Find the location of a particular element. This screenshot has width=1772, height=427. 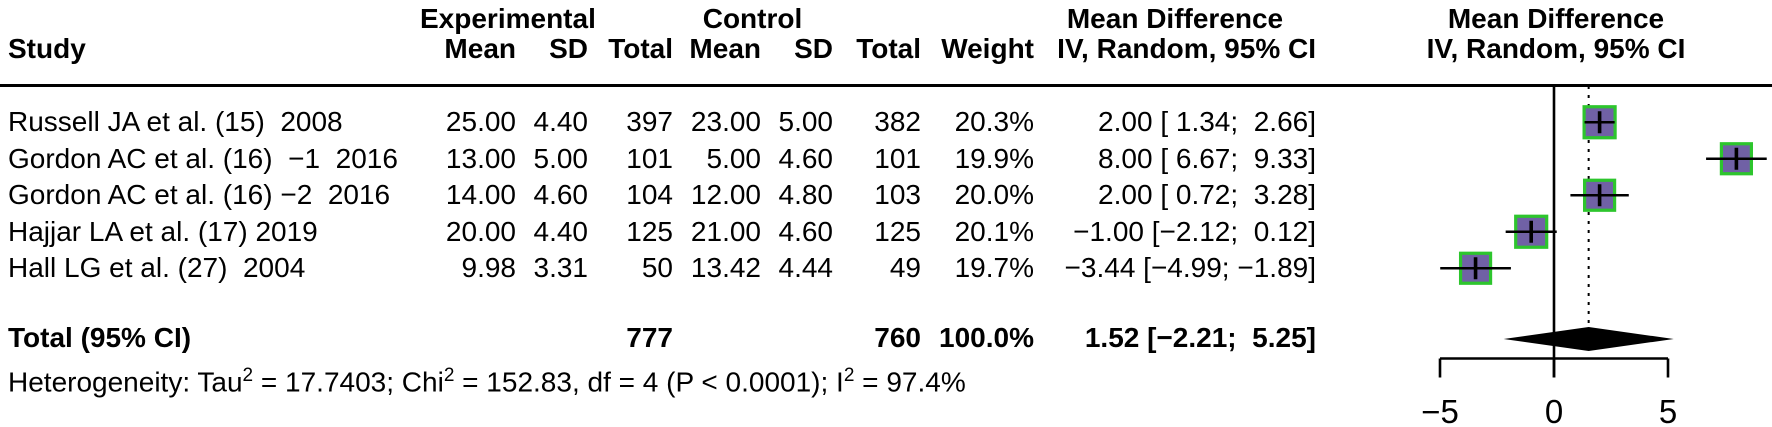

exp-total-cell: 50 is located at coordinates (657, 267).